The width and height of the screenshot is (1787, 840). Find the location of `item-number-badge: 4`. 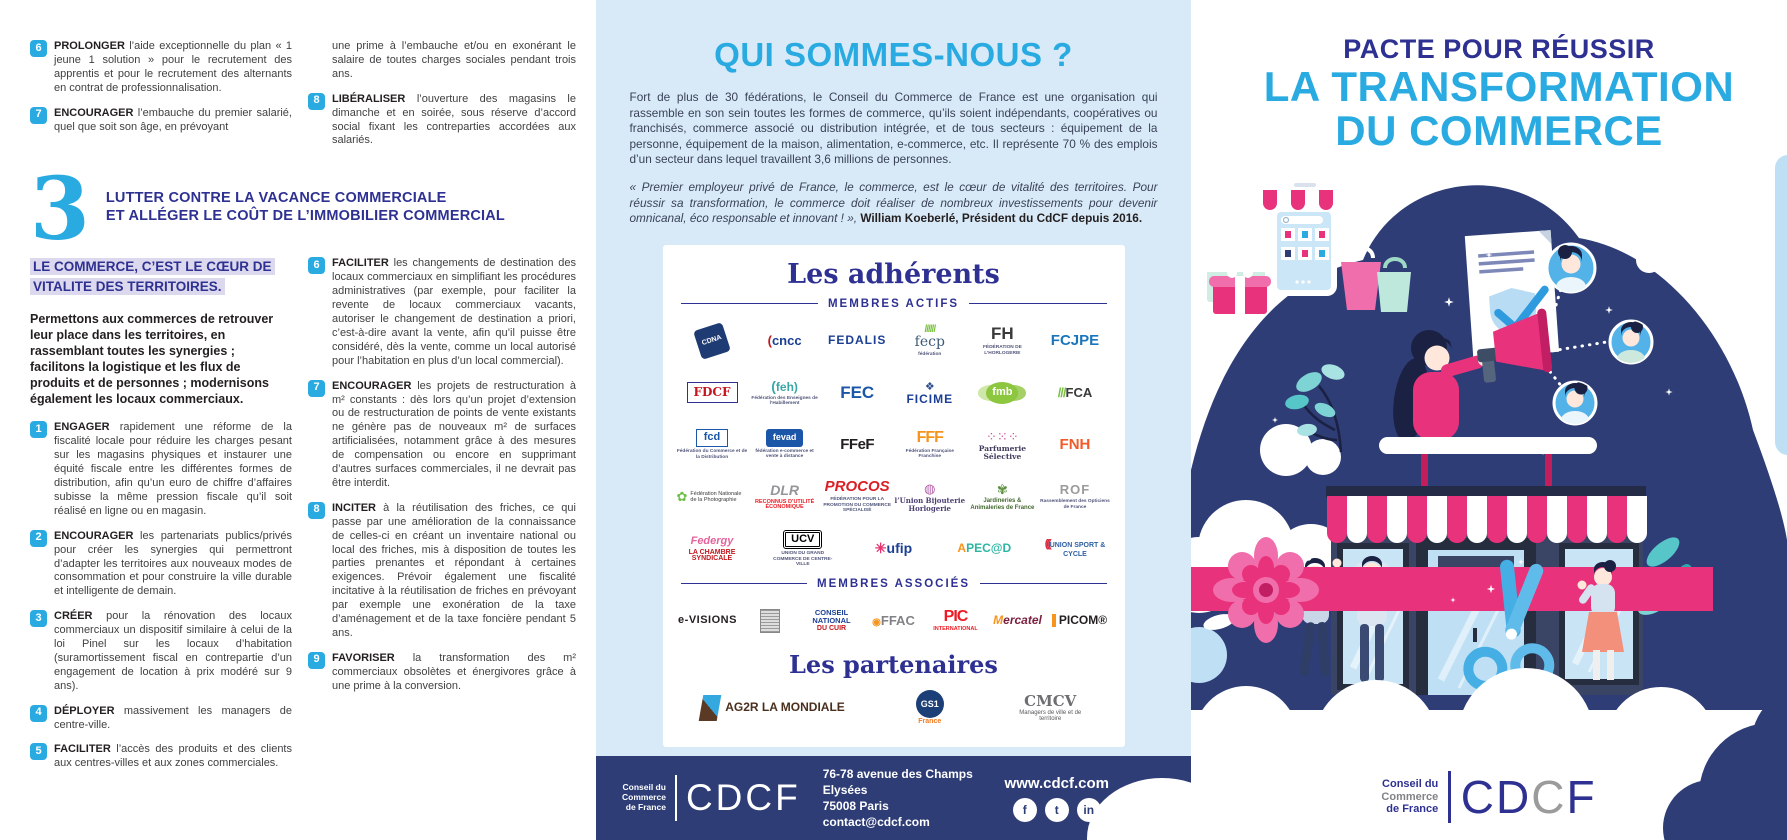

item-number-badge: 4 is located at coordinates (38, 713).